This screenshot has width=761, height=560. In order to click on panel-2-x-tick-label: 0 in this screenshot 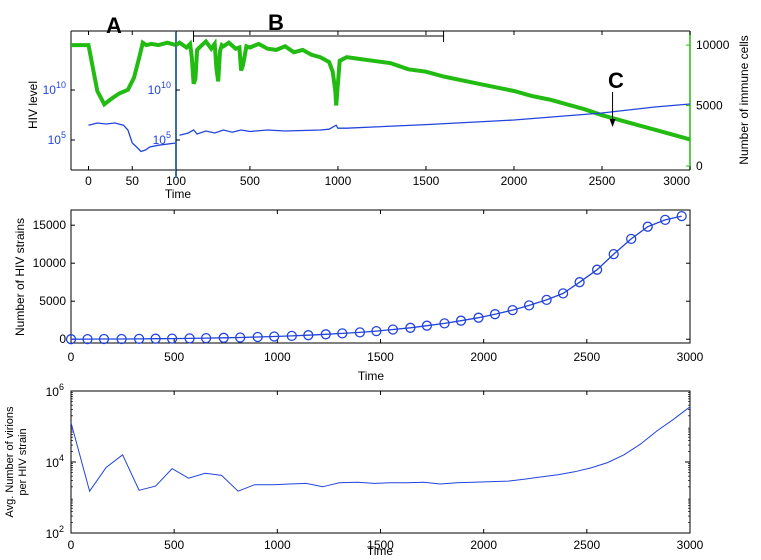, I will do `click(71, 357)`.